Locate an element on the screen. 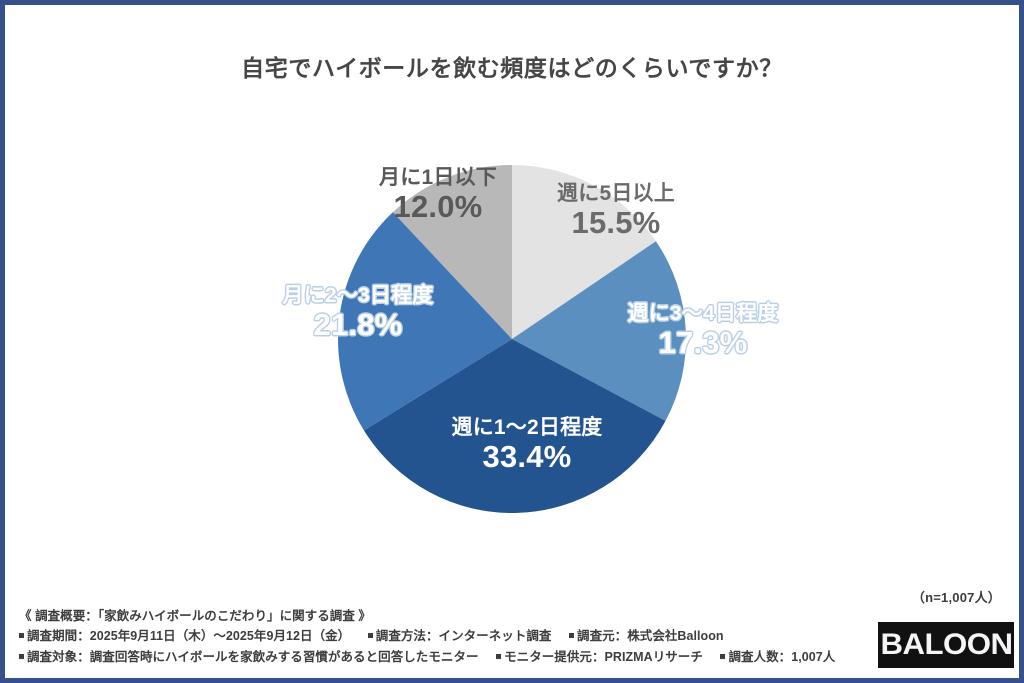 The width and height of the screenshot is (1024, 683). footer-item-text: 調査方法：インターネット調査 is located at coordinates (463, 636).